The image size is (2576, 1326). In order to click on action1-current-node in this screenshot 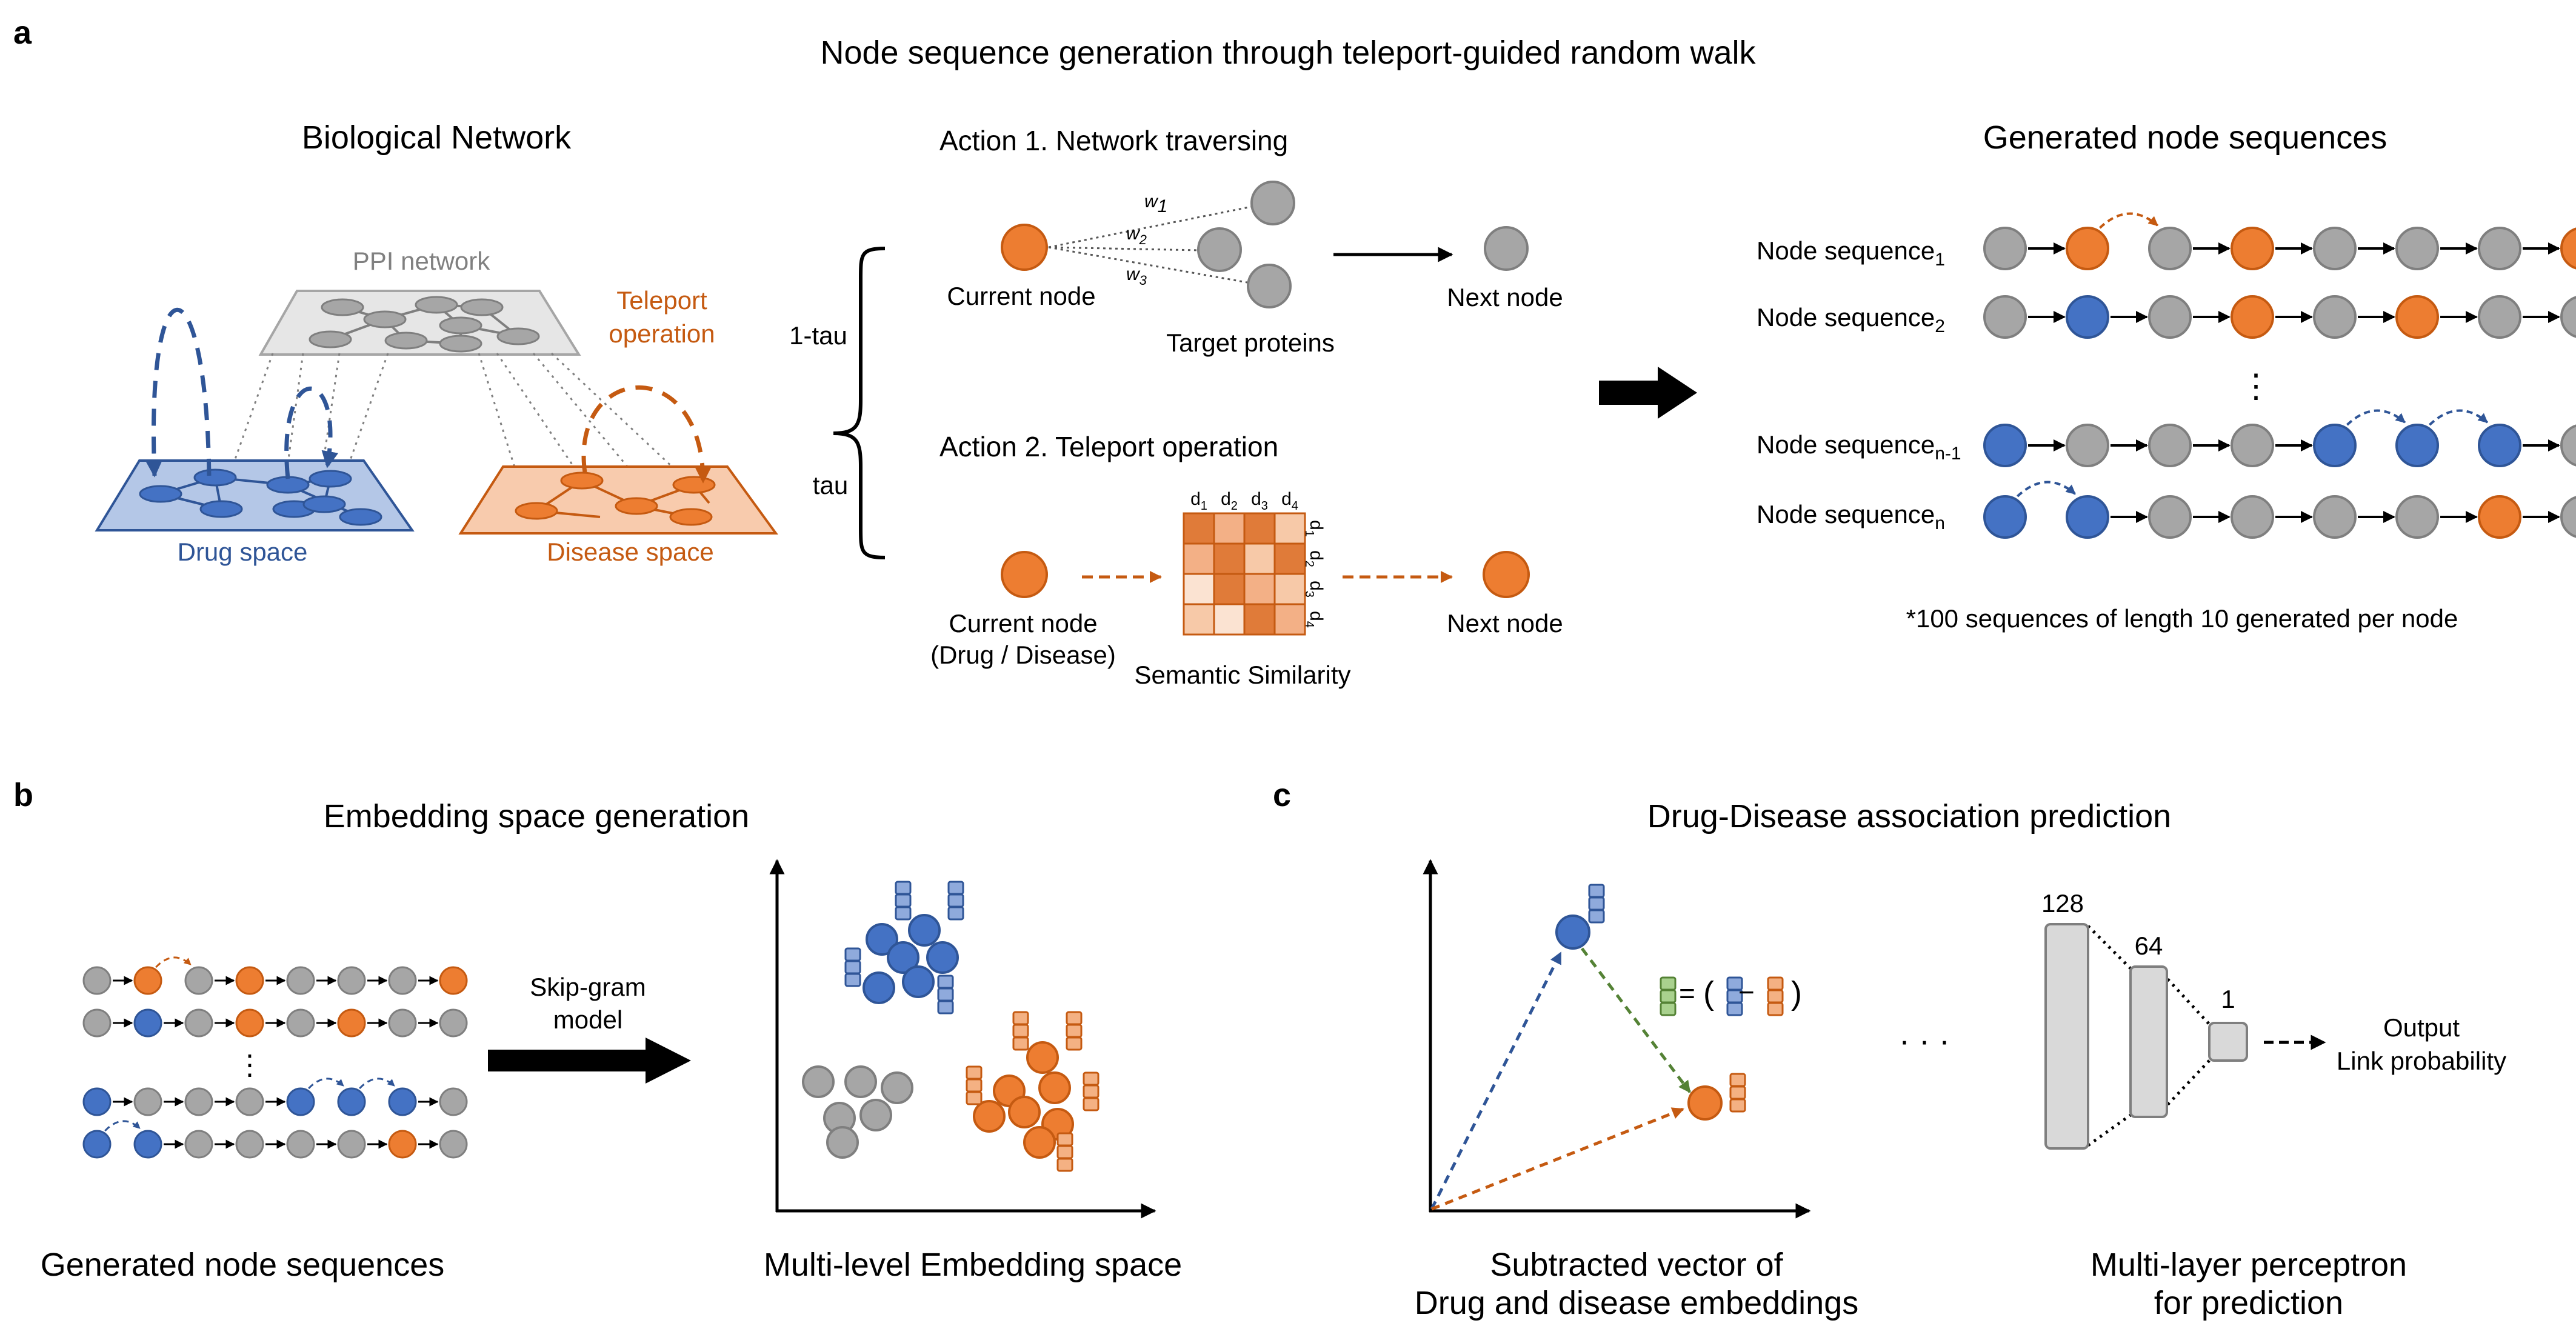, I will do `click(1024, 247)`.